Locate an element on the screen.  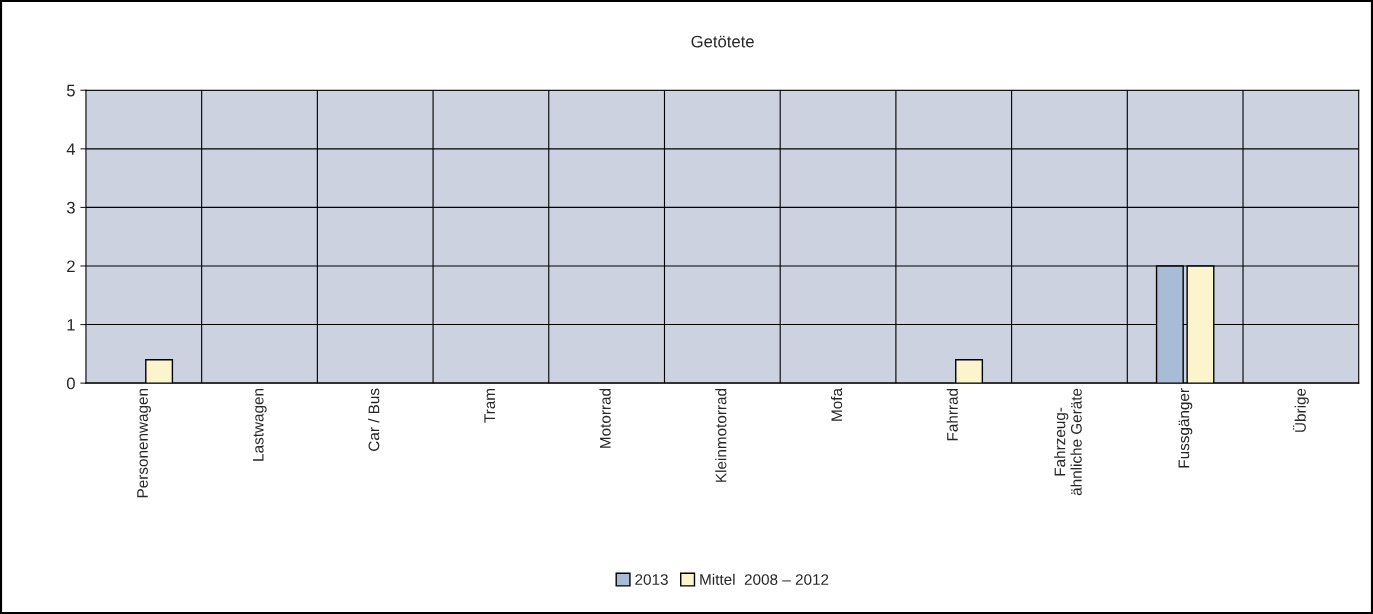
x-tick-label: Mofa is located at coordinates (836, 404).